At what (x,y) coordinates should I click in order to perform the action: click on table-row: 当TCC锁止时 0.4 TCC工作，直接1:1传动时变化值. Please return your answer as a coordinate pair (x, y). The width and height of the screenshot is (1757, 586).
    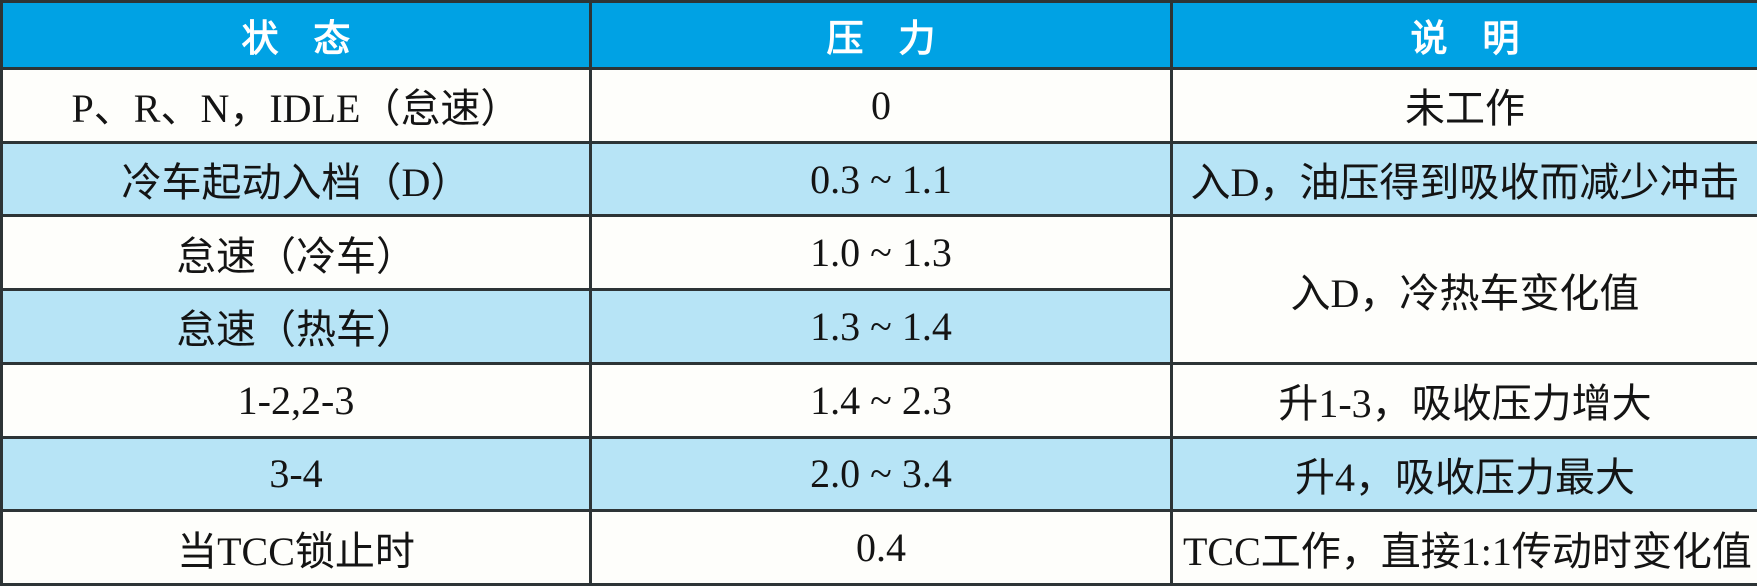
    Looking at the image, I should click on (878, 547).